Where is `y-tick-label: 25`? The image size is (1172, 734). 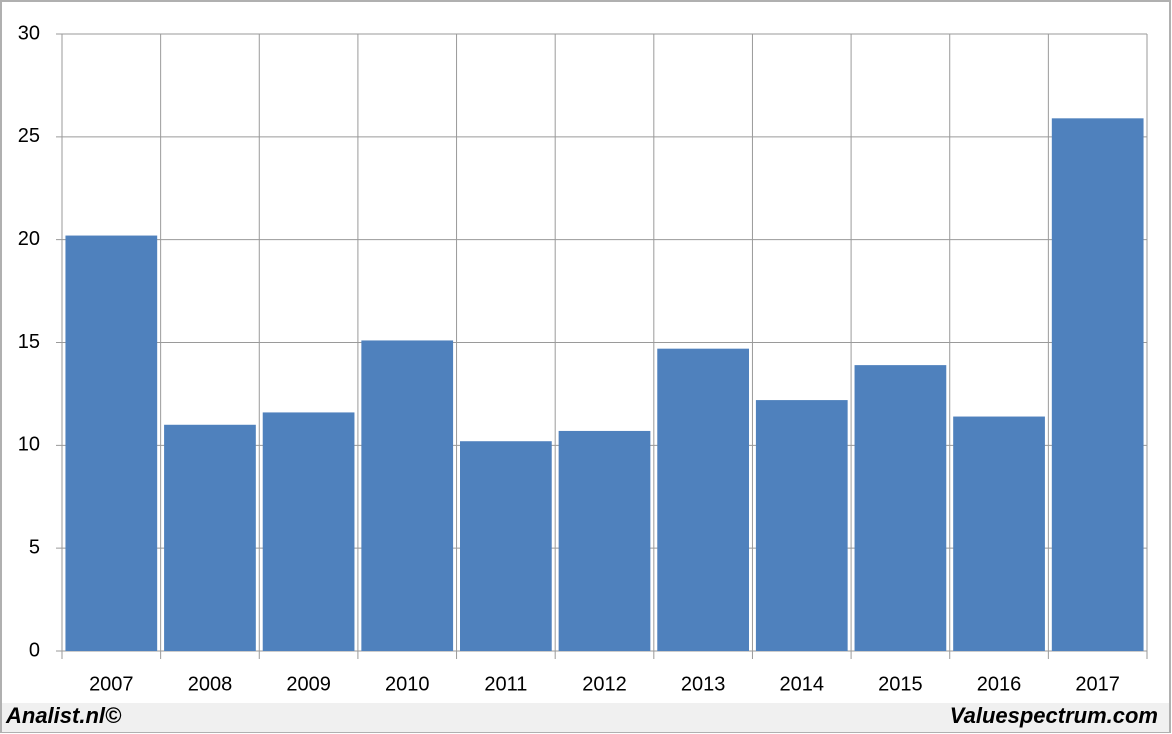 y-tick-label: 25 is located at coordinates (29, 136).